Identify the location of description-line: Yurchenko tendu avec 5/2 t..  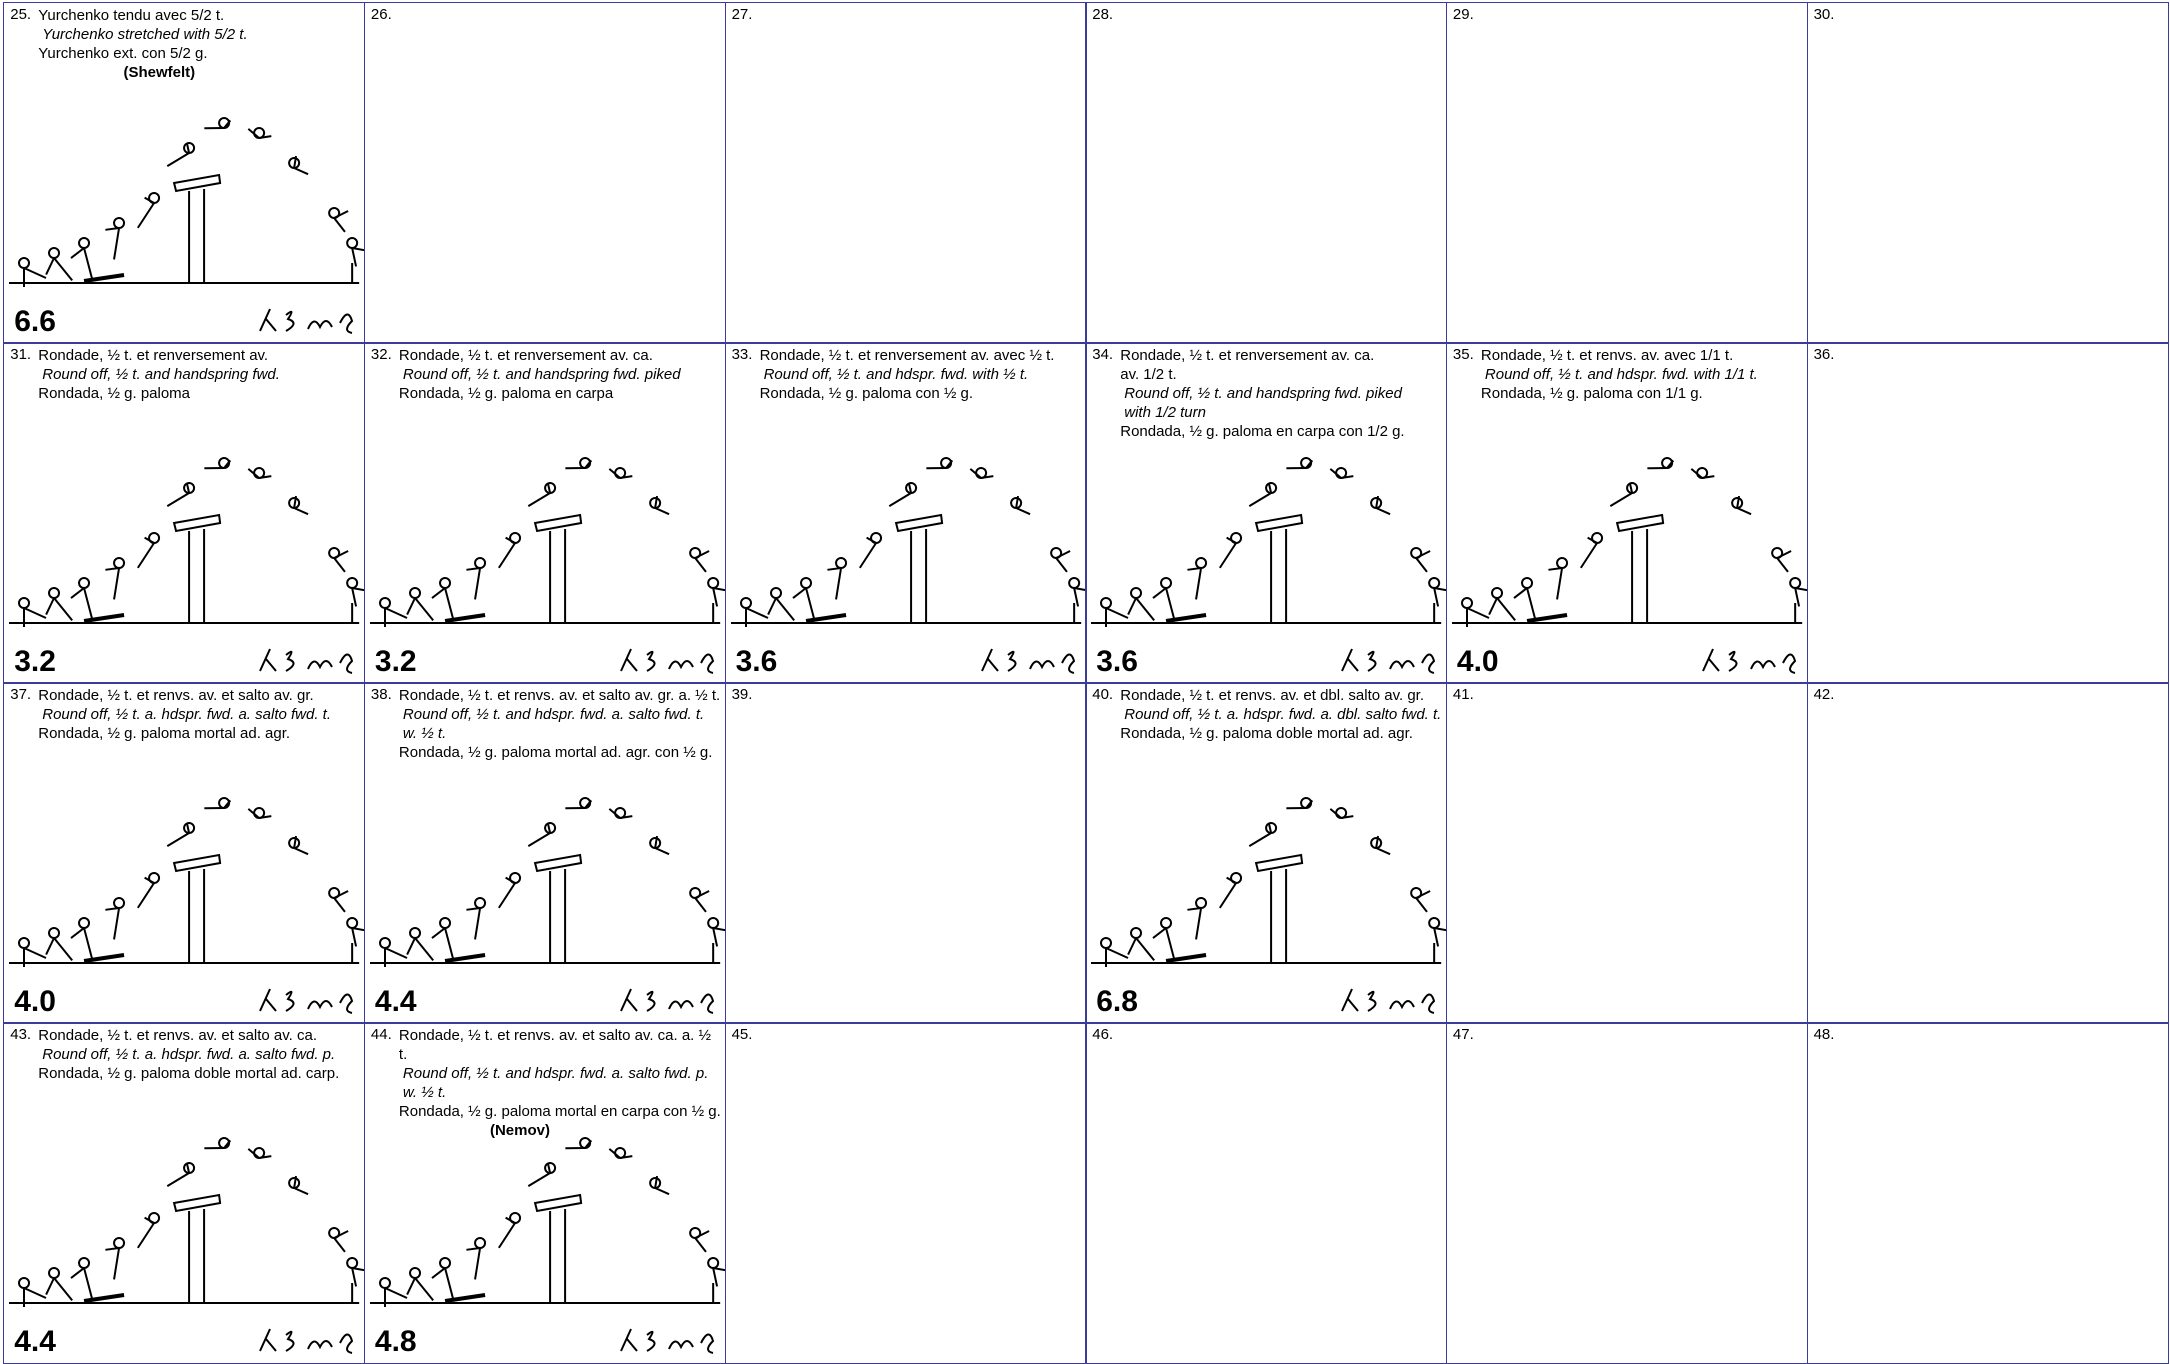
(199, 15).